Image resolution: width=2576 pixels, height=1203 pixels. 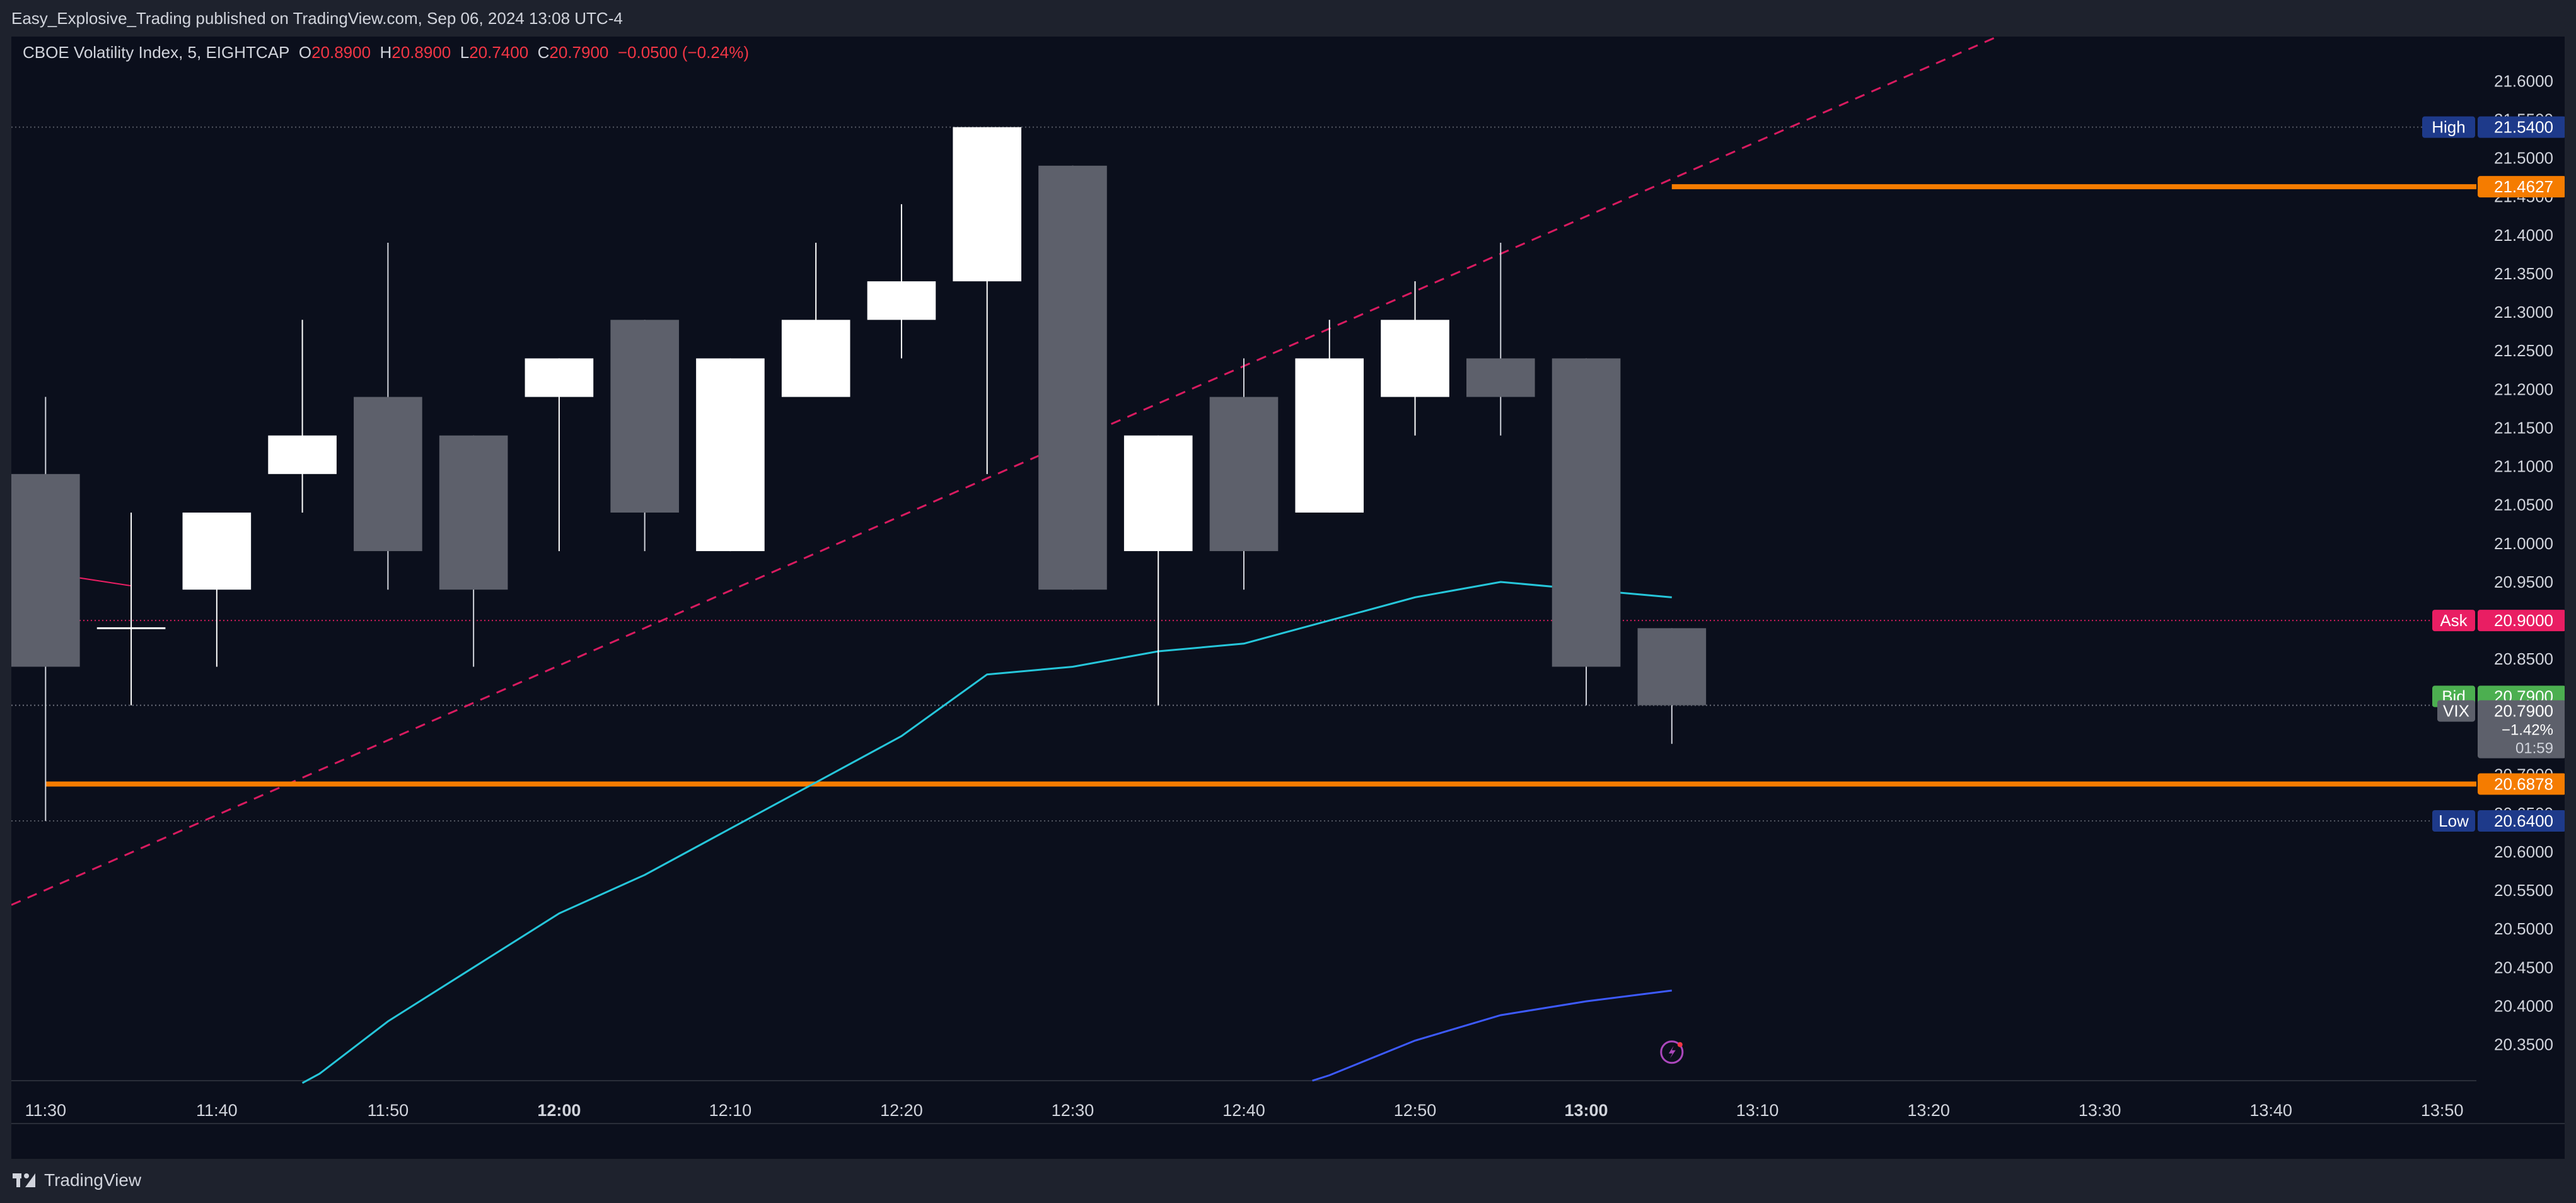 What do you see at coordinates (2523, 350) in the screenshot?
I see `price-tick-label: 21.2500` at bounding box center [2523, 350].